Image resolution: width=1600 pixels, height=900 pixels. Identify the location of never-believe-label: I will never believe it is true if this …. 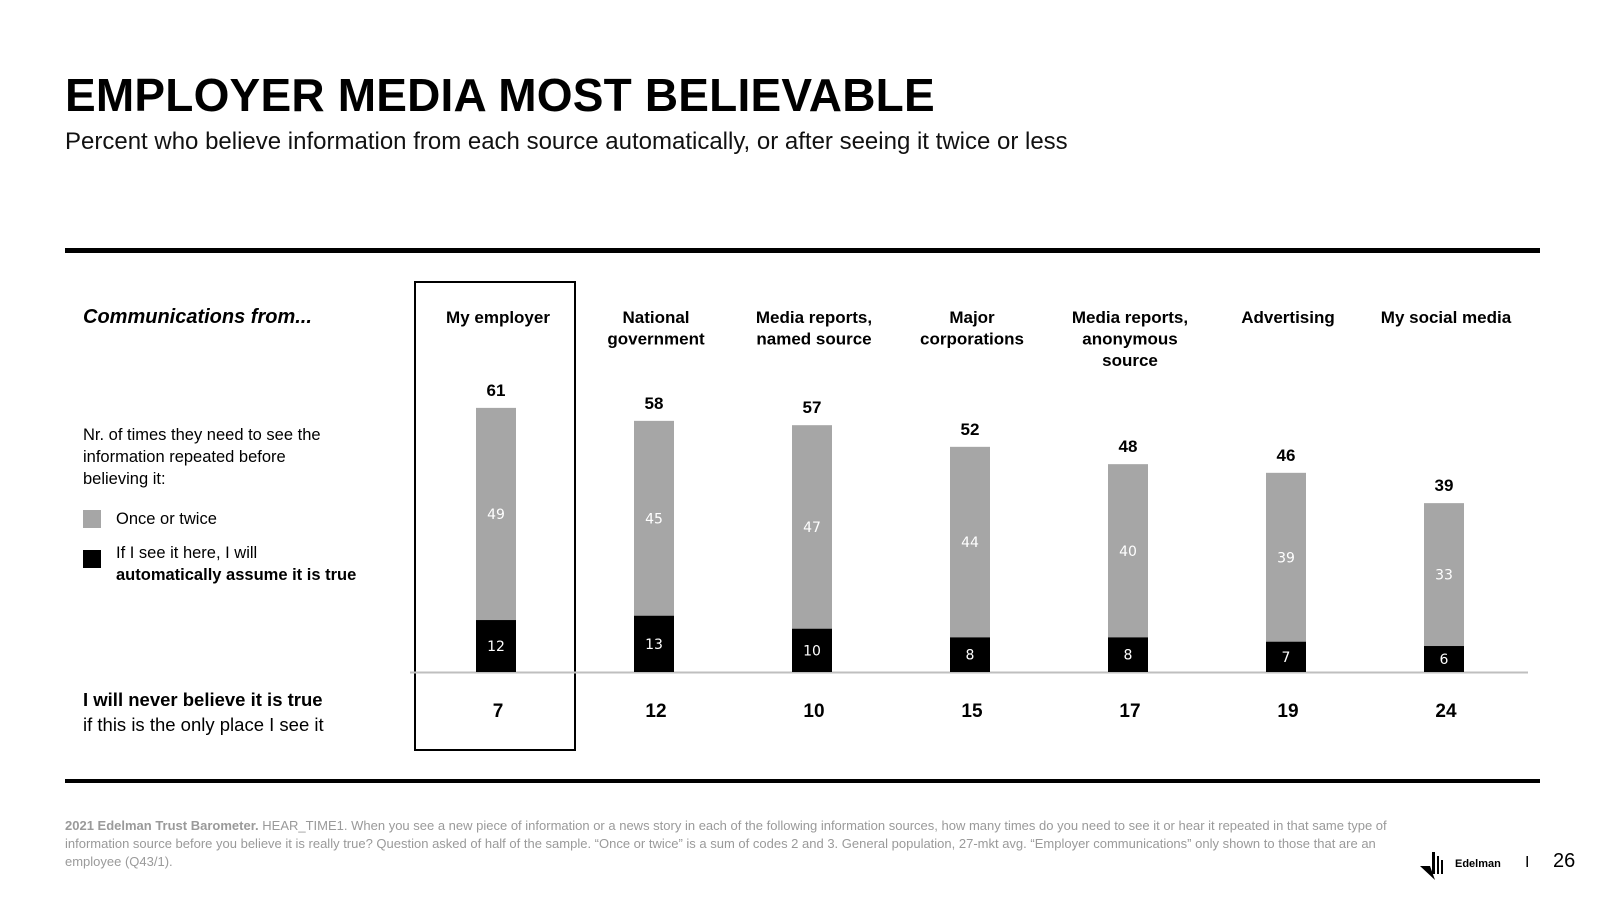
(203, 712).